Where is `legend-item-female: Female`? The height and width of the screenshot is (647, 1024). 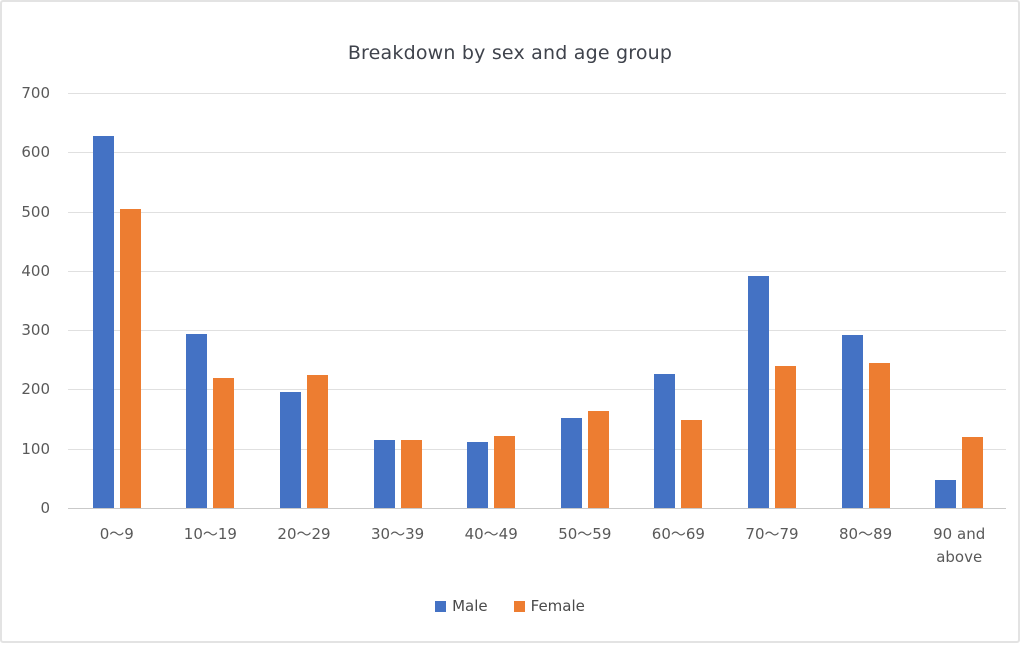 legend-item-female: Female is located at coordinates (549, 606).